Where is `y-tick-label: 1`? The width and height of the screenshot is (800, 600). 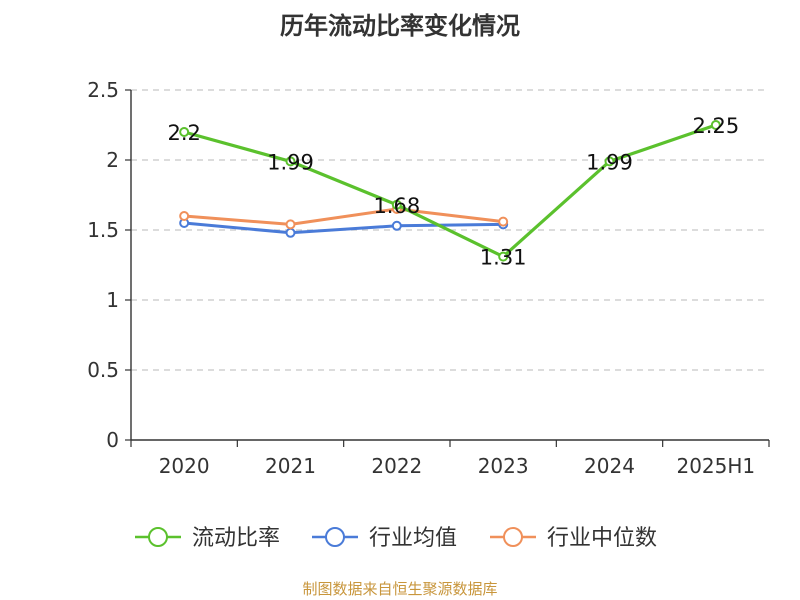
y-tick-label: 1 is located at coordinates (112, 300).